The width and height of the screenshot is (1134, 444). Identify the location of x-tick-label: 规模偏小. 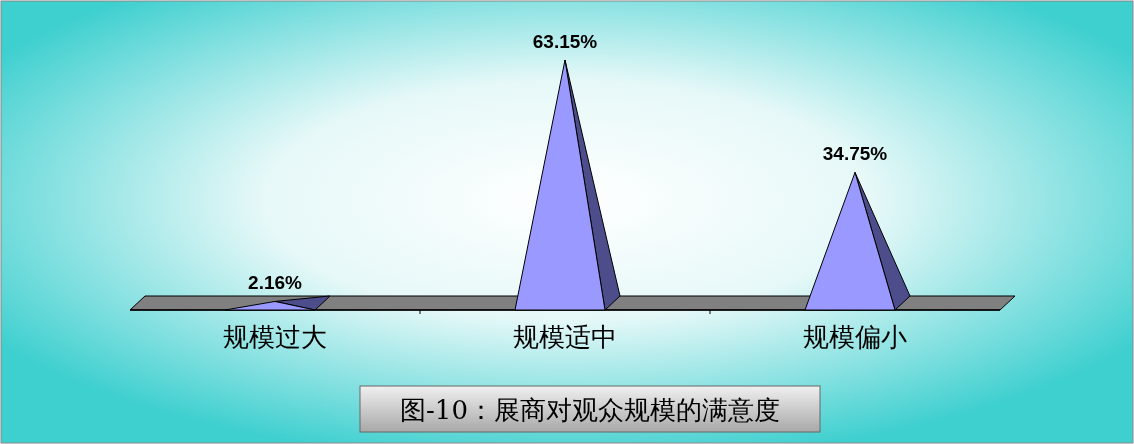
(855, 337).